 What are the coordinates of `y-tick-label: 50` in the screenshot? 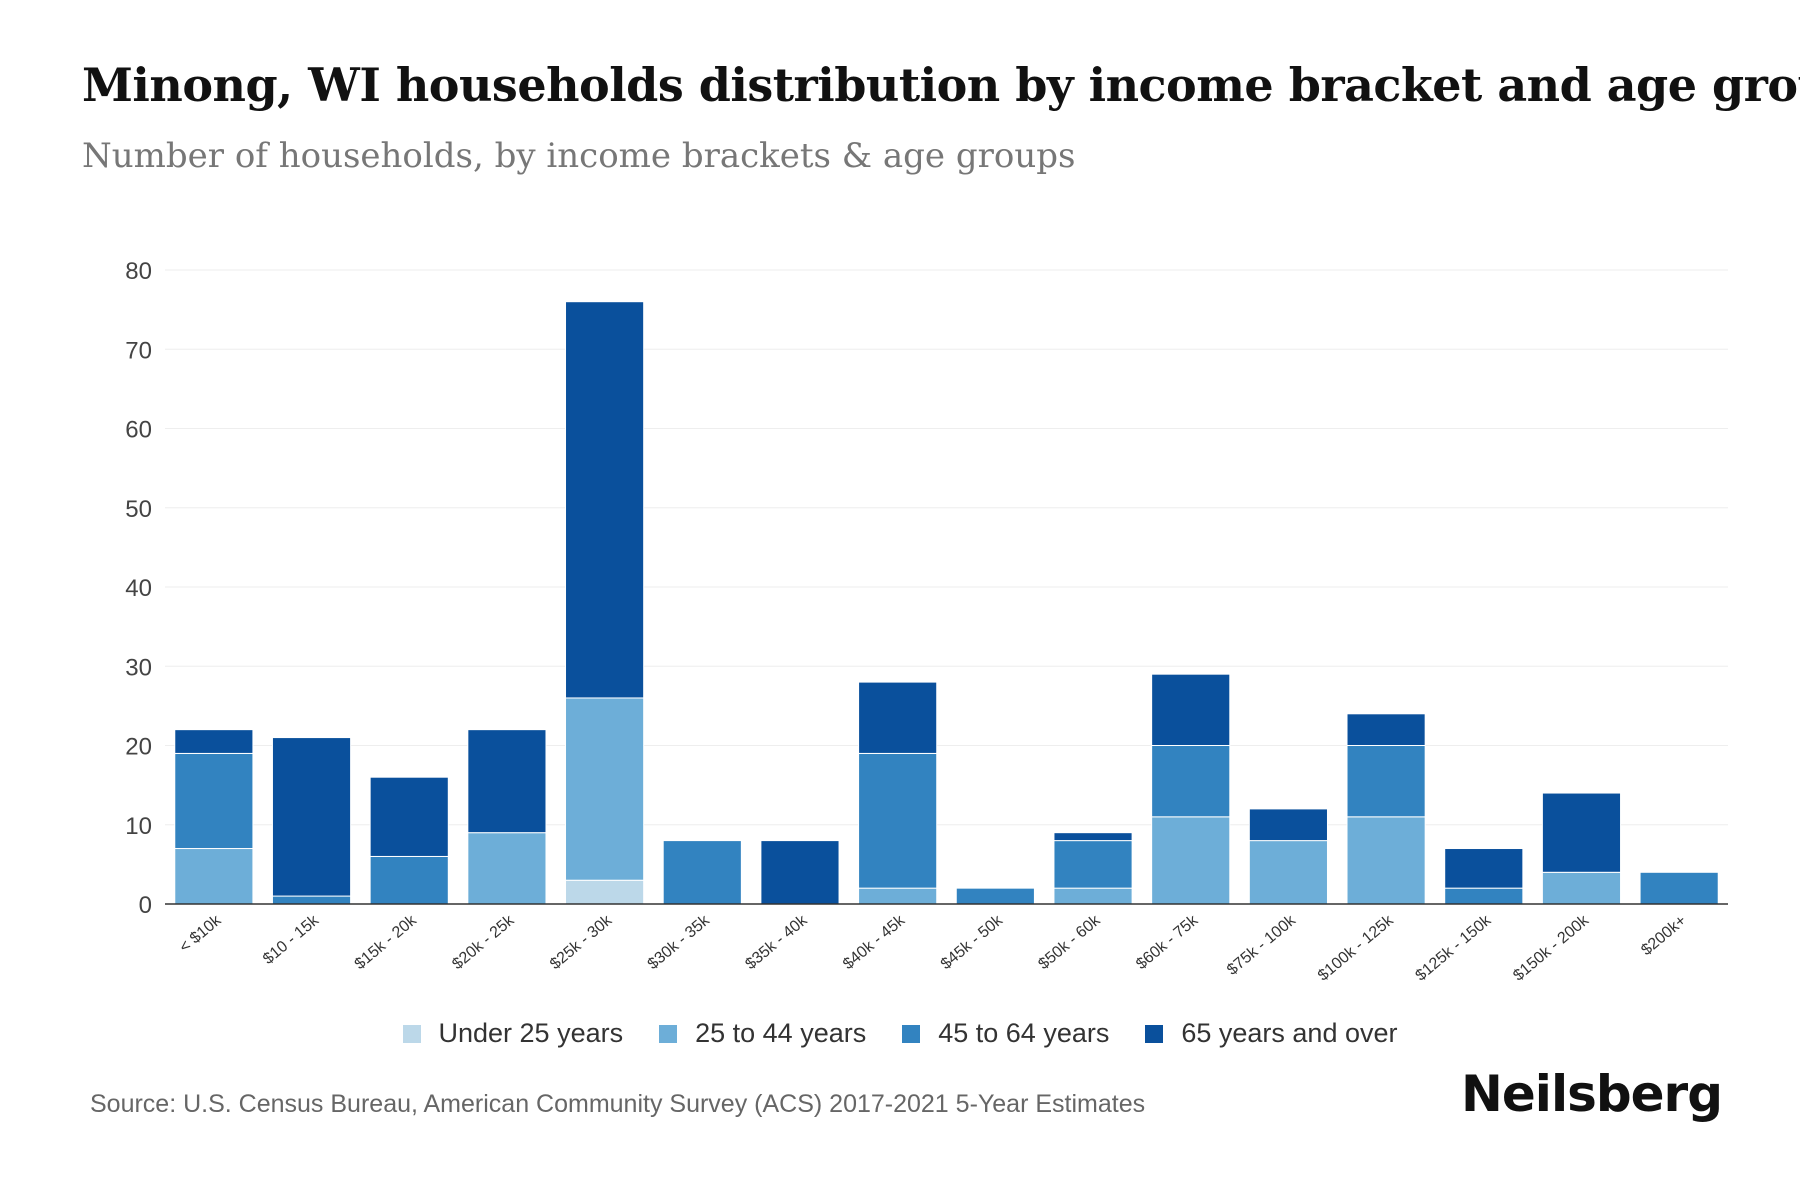 It's located at (138, 509).